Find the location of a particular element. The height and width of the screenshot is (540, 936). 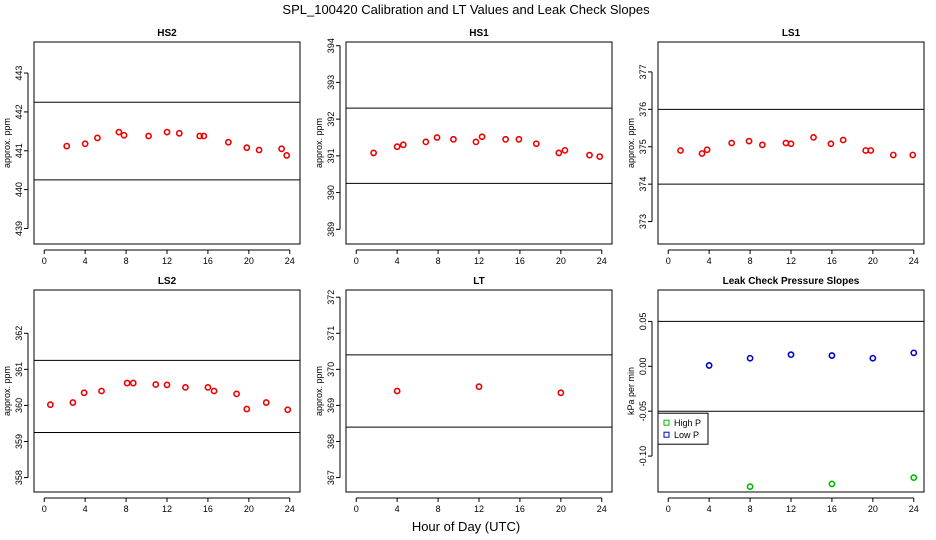

y-tick-label: 369 is located at coordinates (331, 405).